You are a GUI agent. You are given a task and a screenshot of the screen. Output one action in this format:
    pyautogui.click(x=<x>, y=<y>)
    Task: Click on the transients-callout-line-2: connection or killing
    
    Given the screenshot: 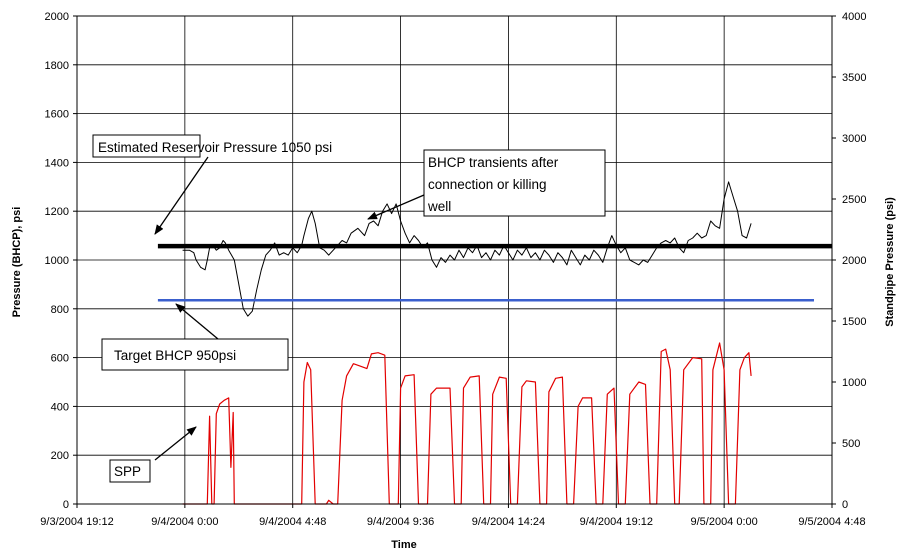 What is the action you would take?
    pyautogui.click(x=487, y=184)
    